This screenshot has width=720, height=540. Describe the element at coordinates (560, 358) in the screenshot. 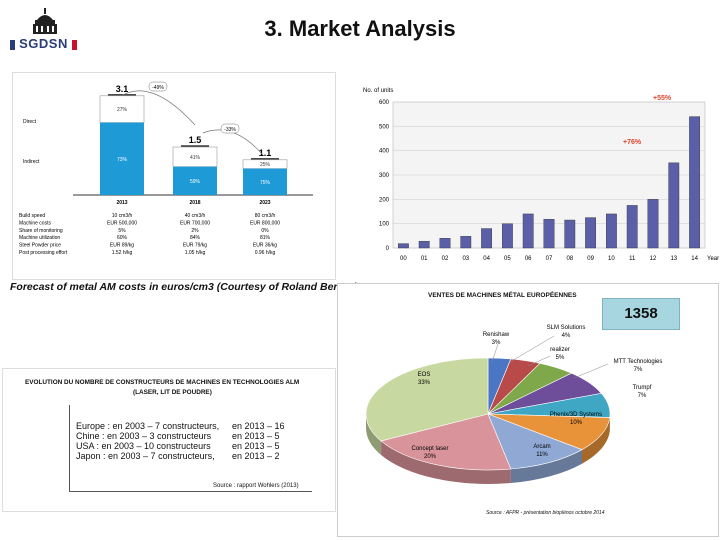

I see `pie-slice-percent: 5%` at that location.